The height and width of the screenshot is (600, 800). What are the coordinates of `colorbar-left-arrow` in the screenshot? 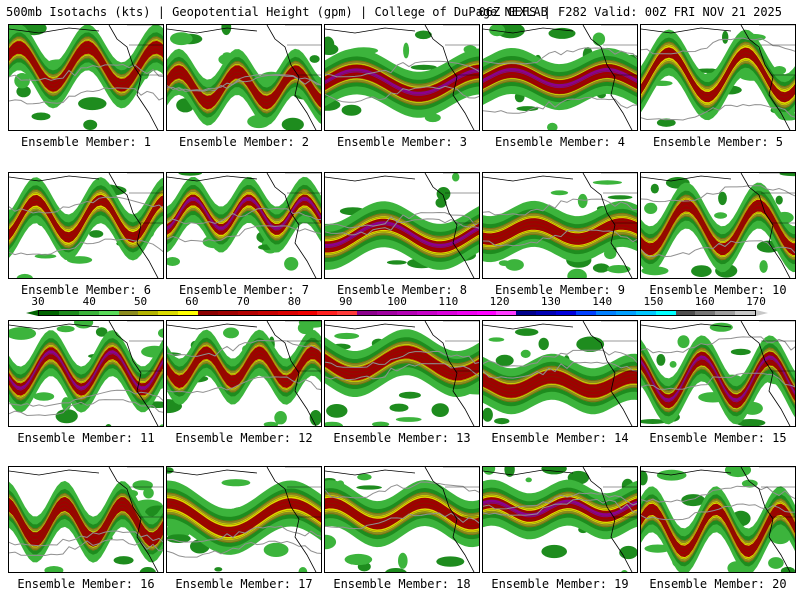 It's located at (32, 313).